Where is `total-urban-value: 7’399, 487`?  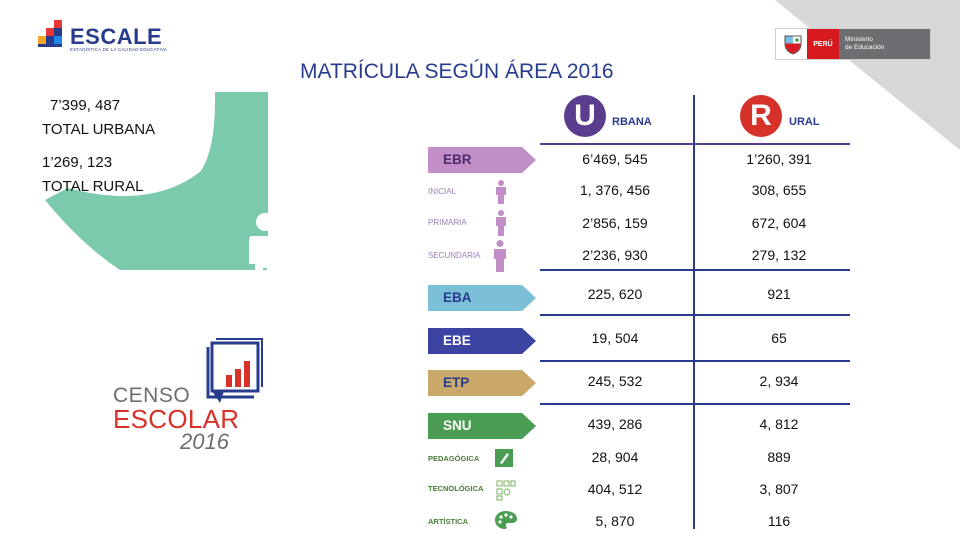 total-urban-value: 7’399, 487 is located at coordinates (85, 105).